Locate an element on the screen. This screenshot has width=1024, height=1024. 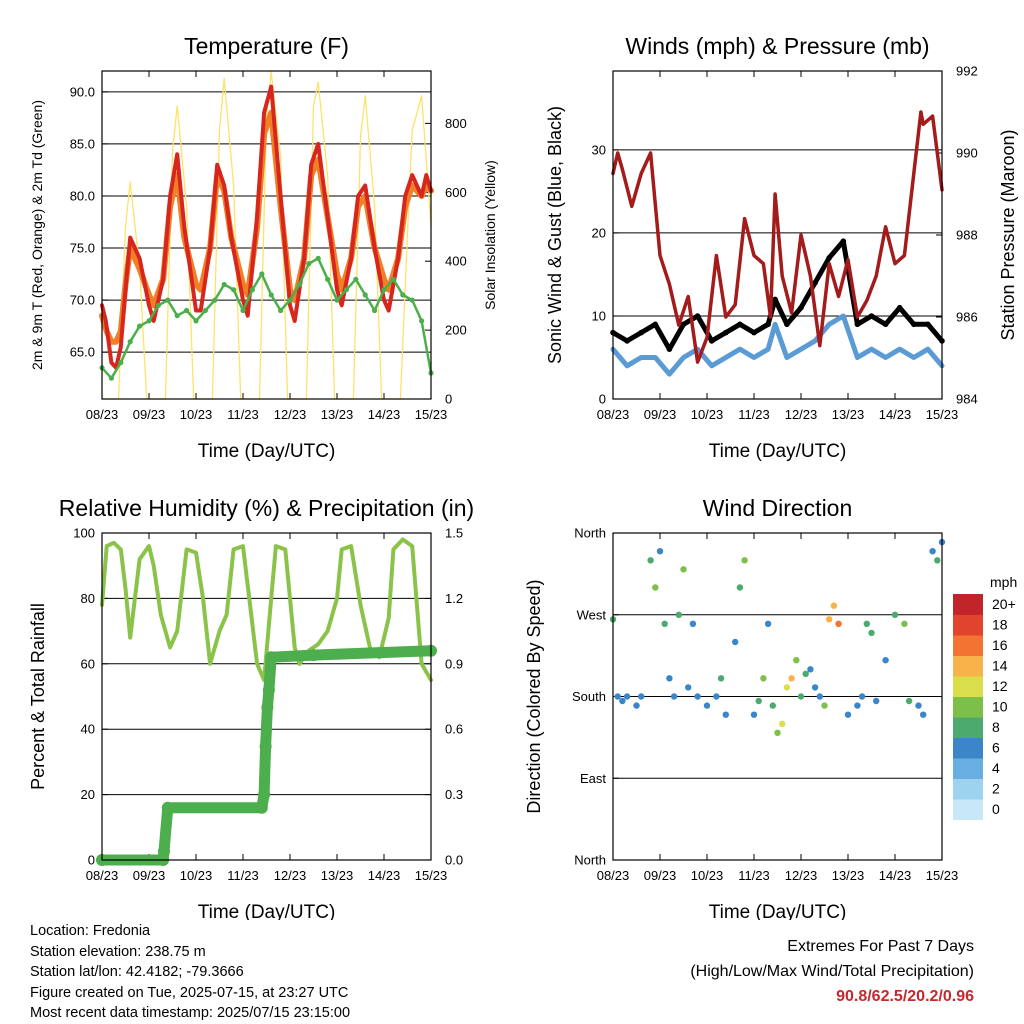
pressure-line is located at coordinates (777, 237).